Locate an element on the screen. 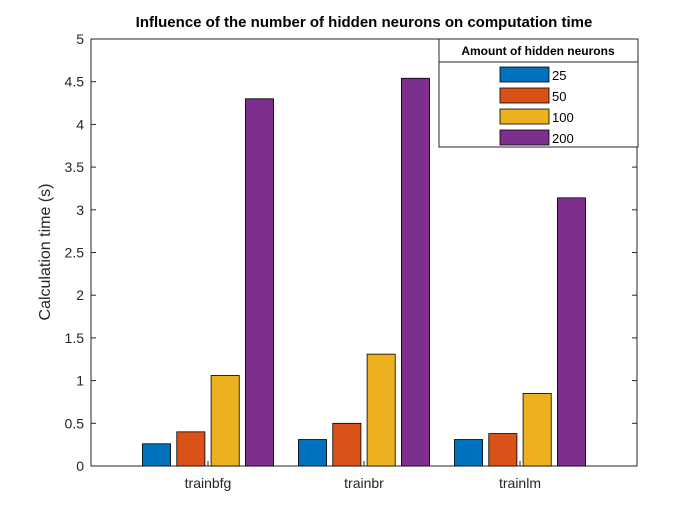 The image size is (700, 525). y-axis-label: Calculation time (s) is located at coordinates (45, 252).